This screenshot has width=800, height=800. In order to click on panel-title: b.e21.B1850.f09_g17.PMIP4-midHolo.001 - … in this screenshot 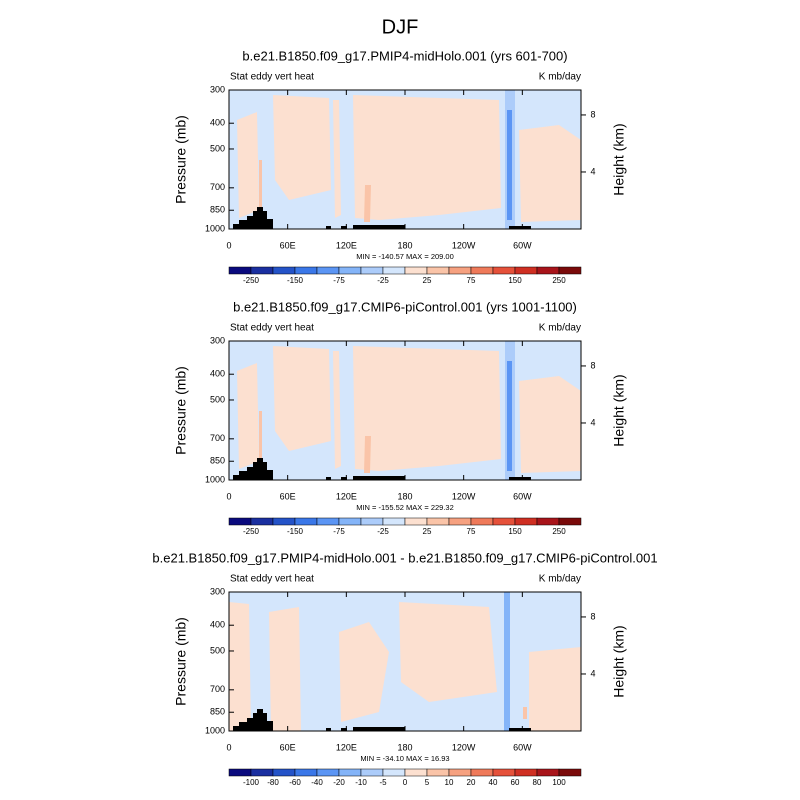, I will do `click(404, 557)`.